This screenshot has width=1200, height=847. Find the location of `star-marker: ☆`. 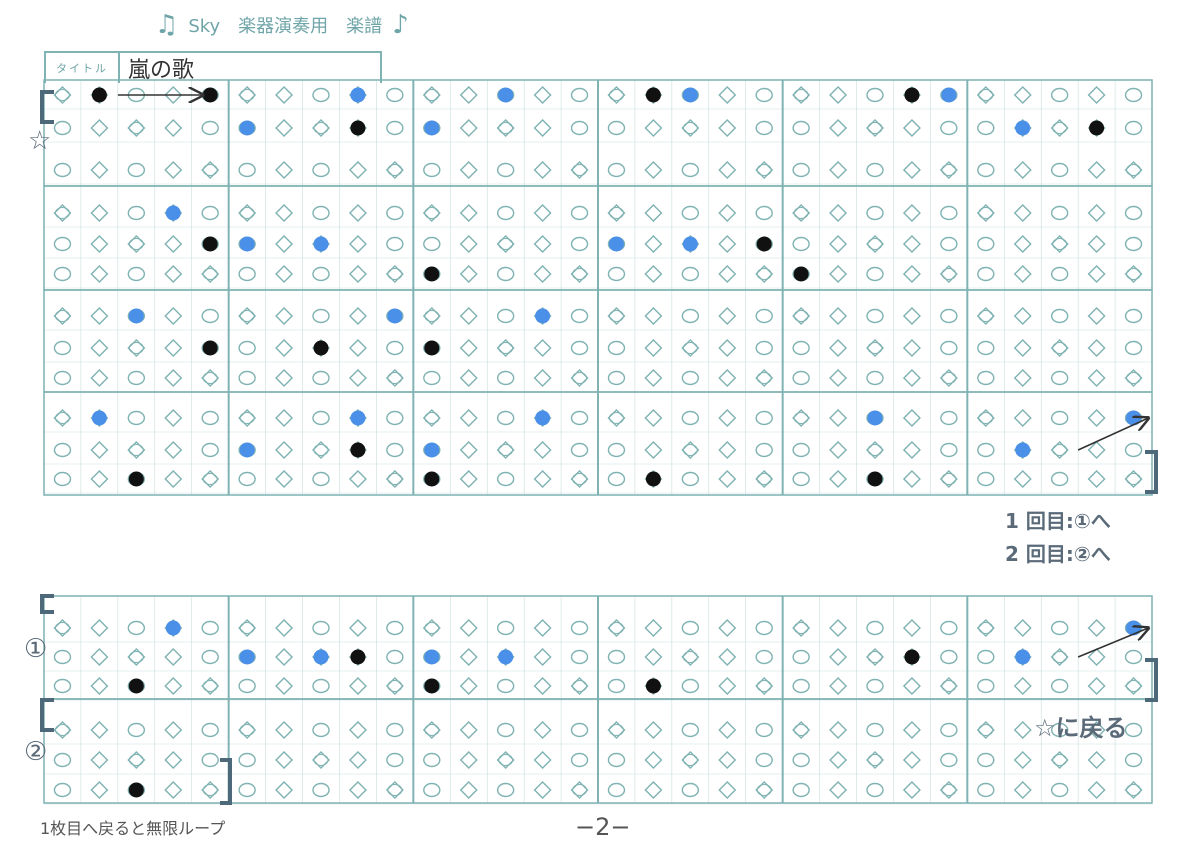

star-marker: ☆ is located at coordinates (40, 141).